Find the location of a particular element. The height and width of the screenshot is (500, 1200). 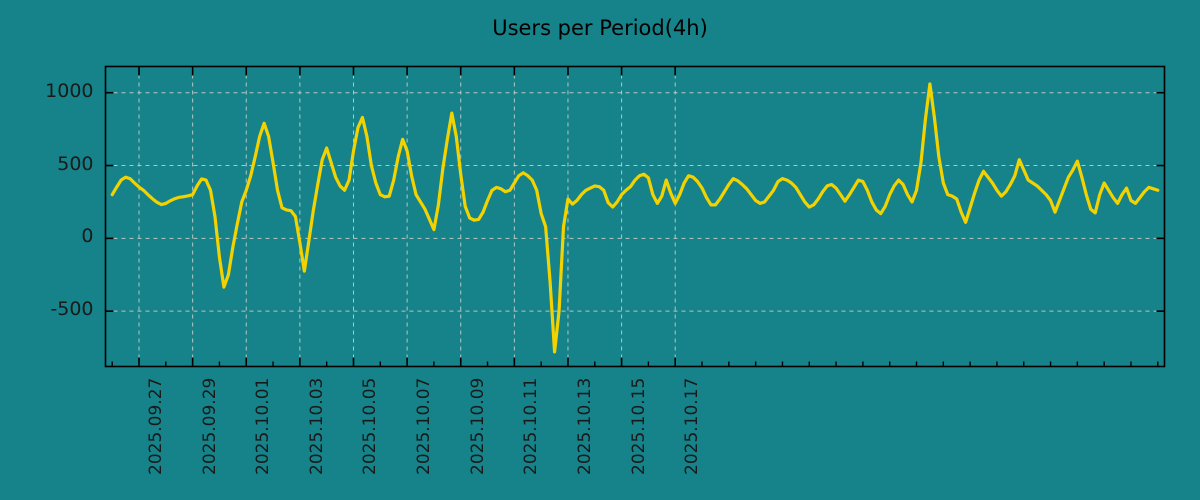

x-axis-tick-label: 2025.10.03 is located at coordinates (316, 426).